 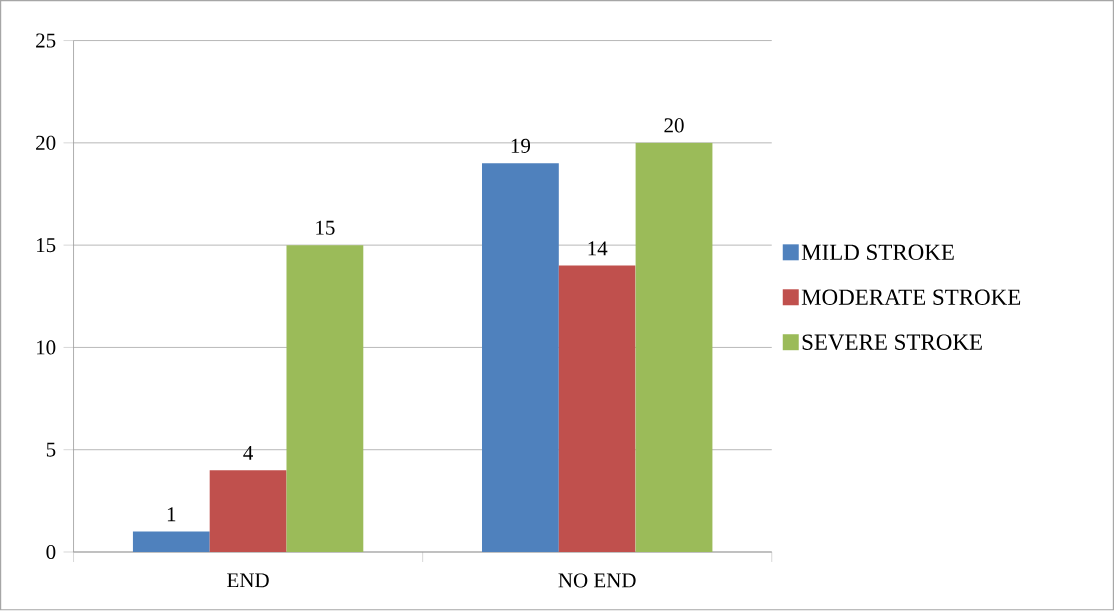 I want to click on data-label: 20, so click(x=674, y=125).